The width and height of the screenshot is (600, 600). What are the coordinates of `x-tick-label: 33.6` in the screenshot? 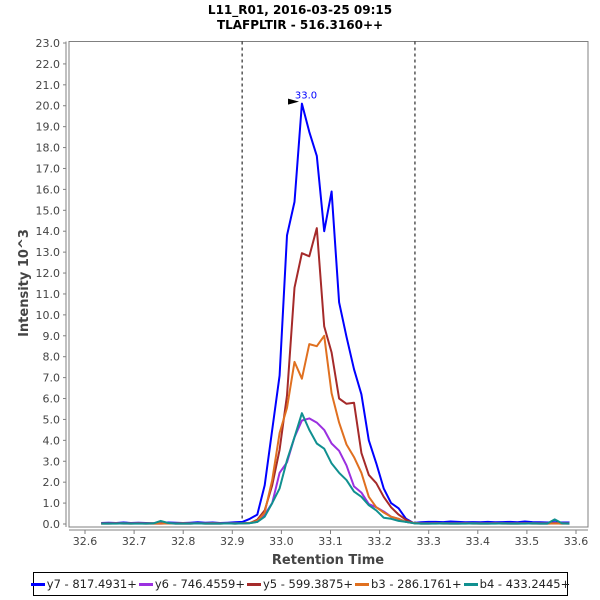 It's located at (576, 541).